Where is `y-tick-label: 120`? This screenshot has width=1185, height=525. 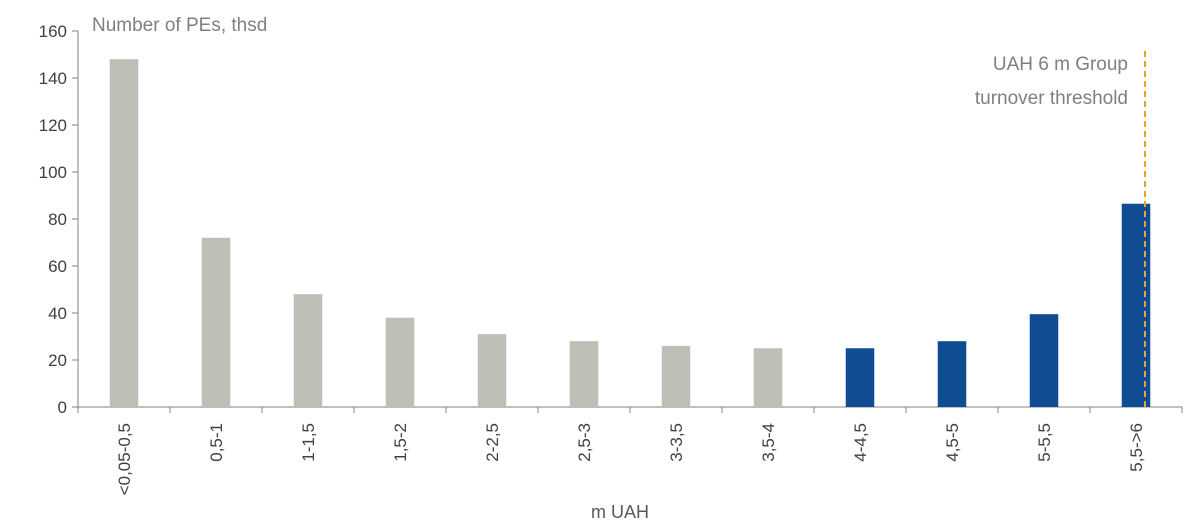 y-tick-label: 120 is located at coordinates (53, 125).